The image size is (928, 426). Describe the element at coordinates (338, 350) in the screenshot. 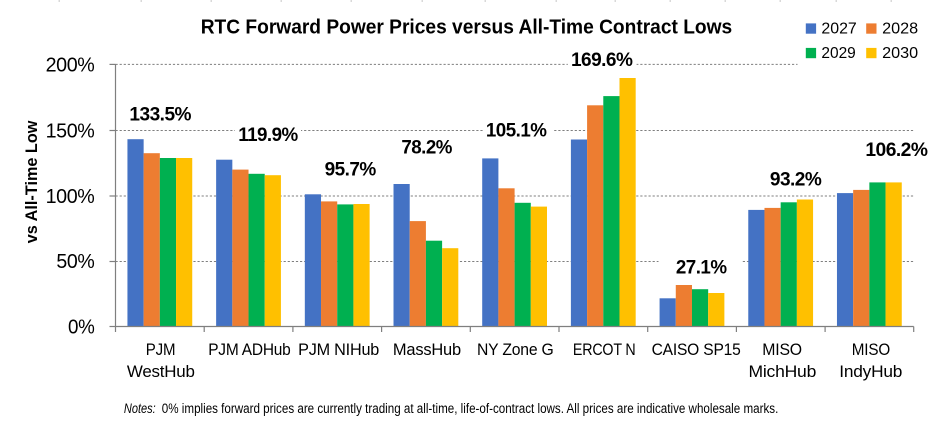

I see `svg-text: PJM NIHub` at that location.